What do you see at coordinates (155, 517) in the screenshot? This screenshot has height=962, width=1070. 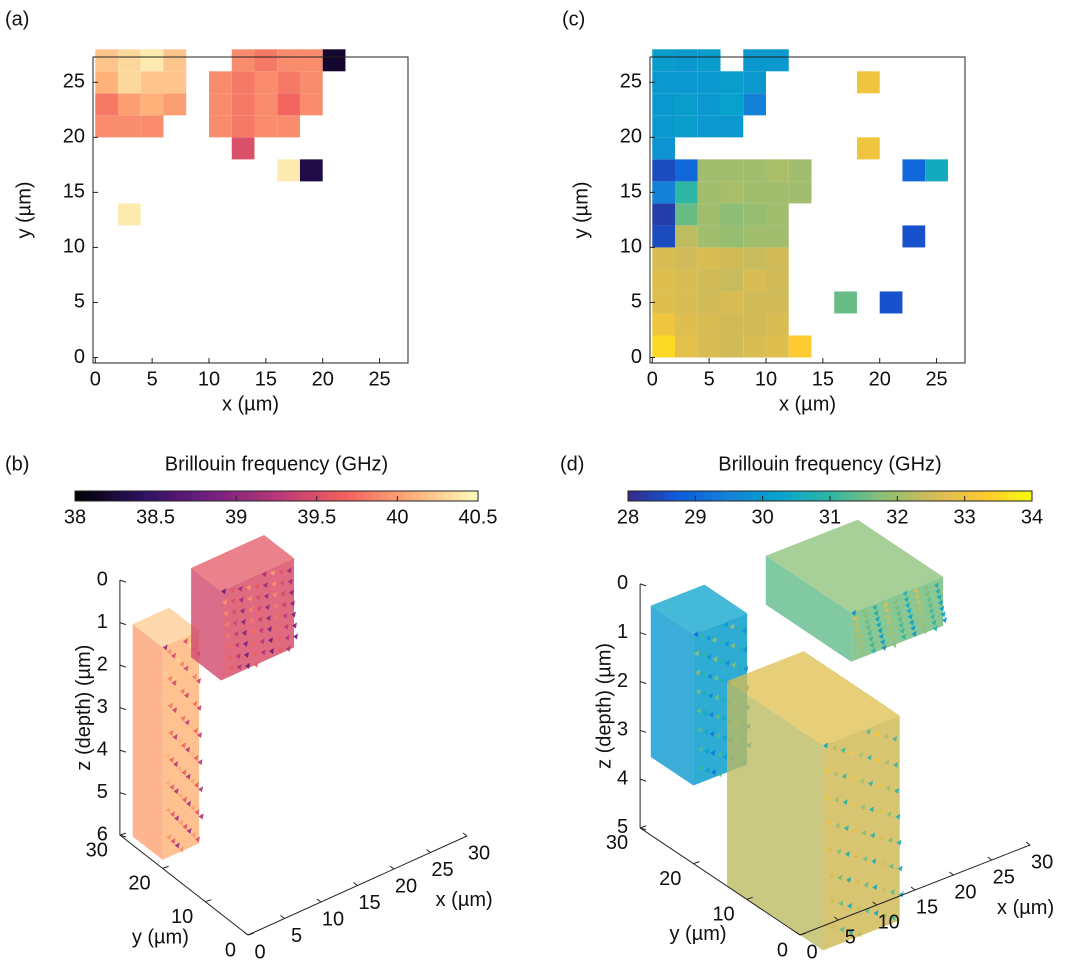 I see `colorbar-tick-label: 38.5` at bounding box center [155, 517].